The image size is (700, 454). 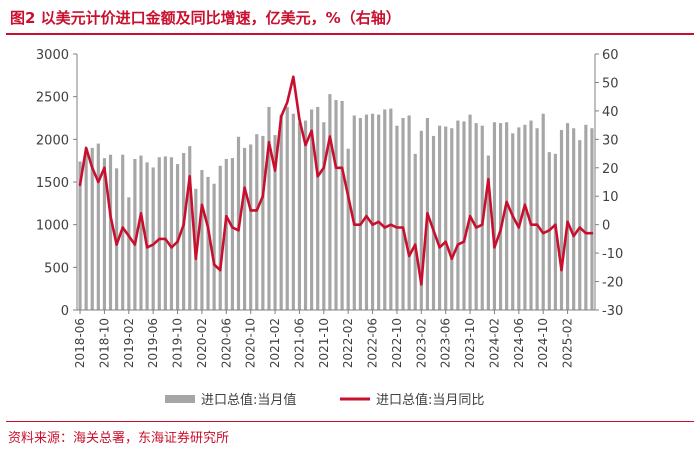 I want to click on x-tick-label: 2024-06, so click(x=519, y=343).